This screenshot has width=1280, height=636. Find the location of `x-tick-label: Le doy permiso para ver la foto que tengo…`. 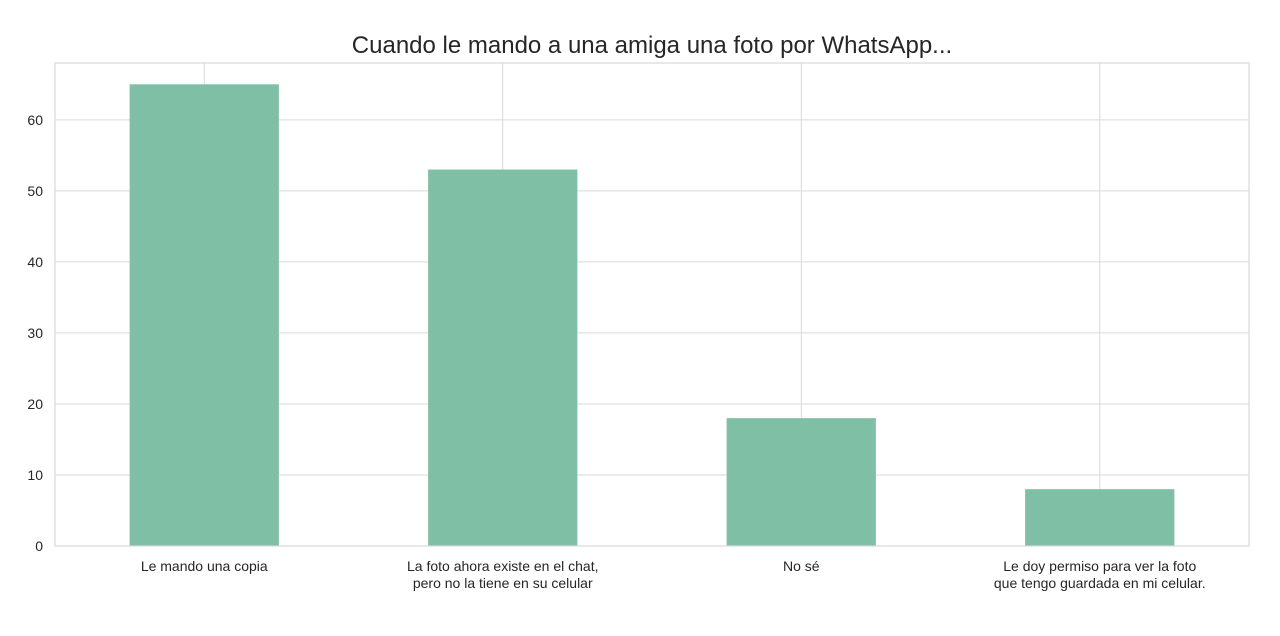

x-tick-label: Le doy permiso para ver la foto que tengo… is located at coordinates (1100, 574).